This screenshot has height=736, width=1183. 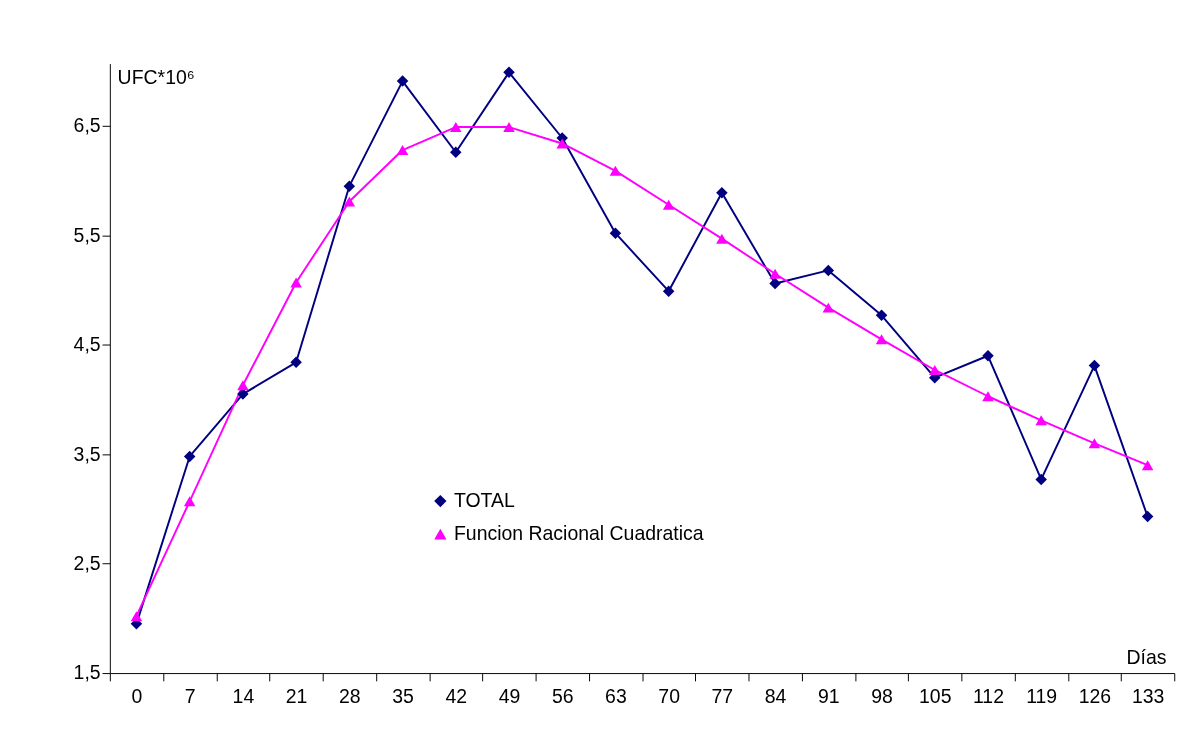 What do you see at coordinates (87, 344) in the screenshot?
I see `y-tick-label: 4,5` at bounding box center [87, 344].